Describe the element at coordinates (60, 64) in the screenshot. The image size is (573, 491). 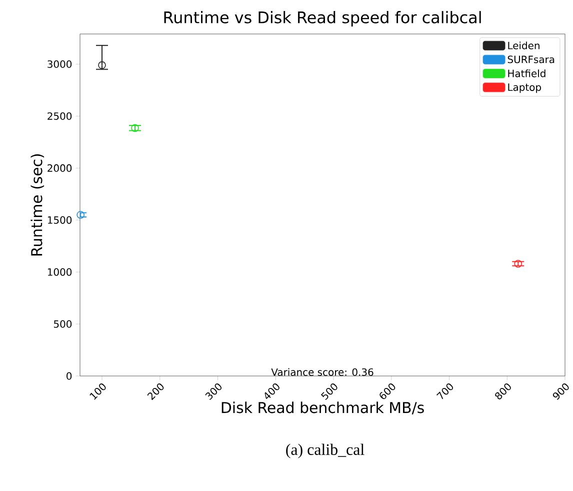
I see `y-tick-label: 3000` at that location.